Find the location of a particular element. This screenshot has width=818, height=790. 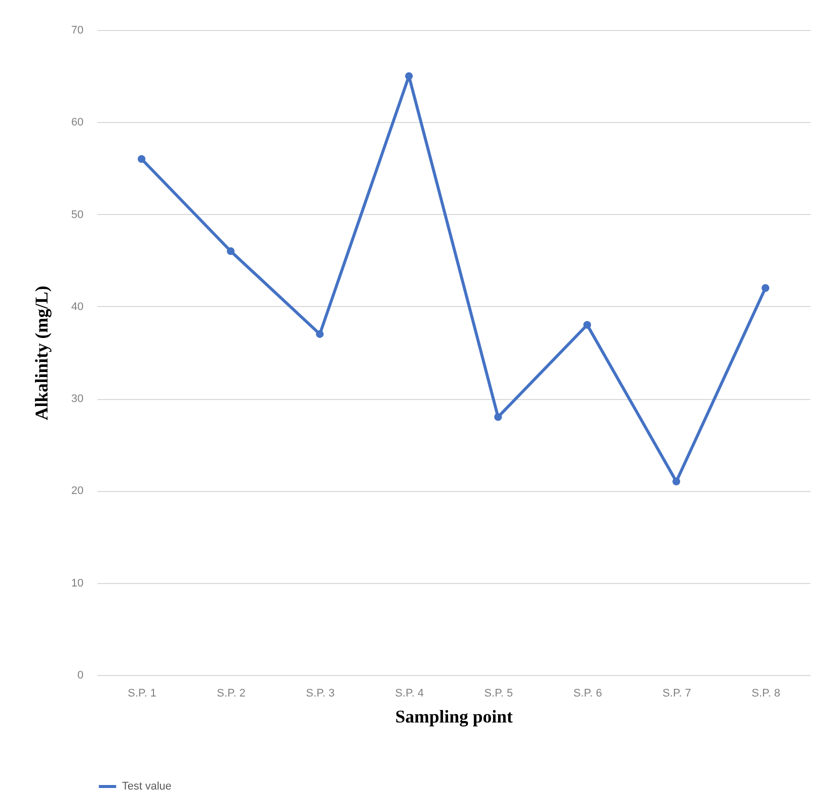

x-tick-label: S.P. 8 is located at coordinates (766, 694).